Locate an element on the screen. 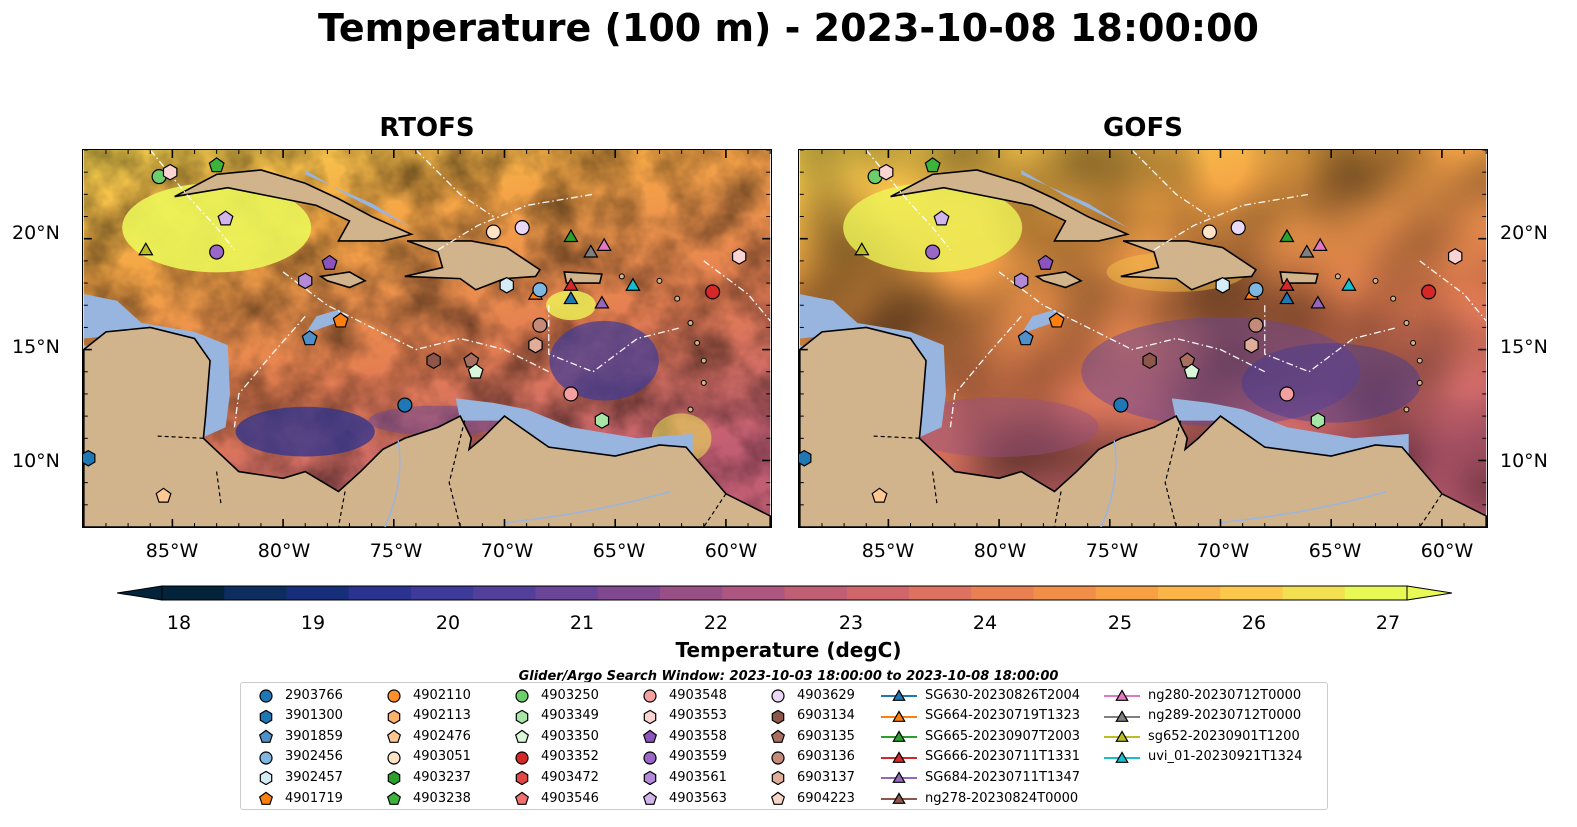 The width and height of the screenshot is (1577, 827). legend-label: 4903548 is located at coordinates (698, 695).